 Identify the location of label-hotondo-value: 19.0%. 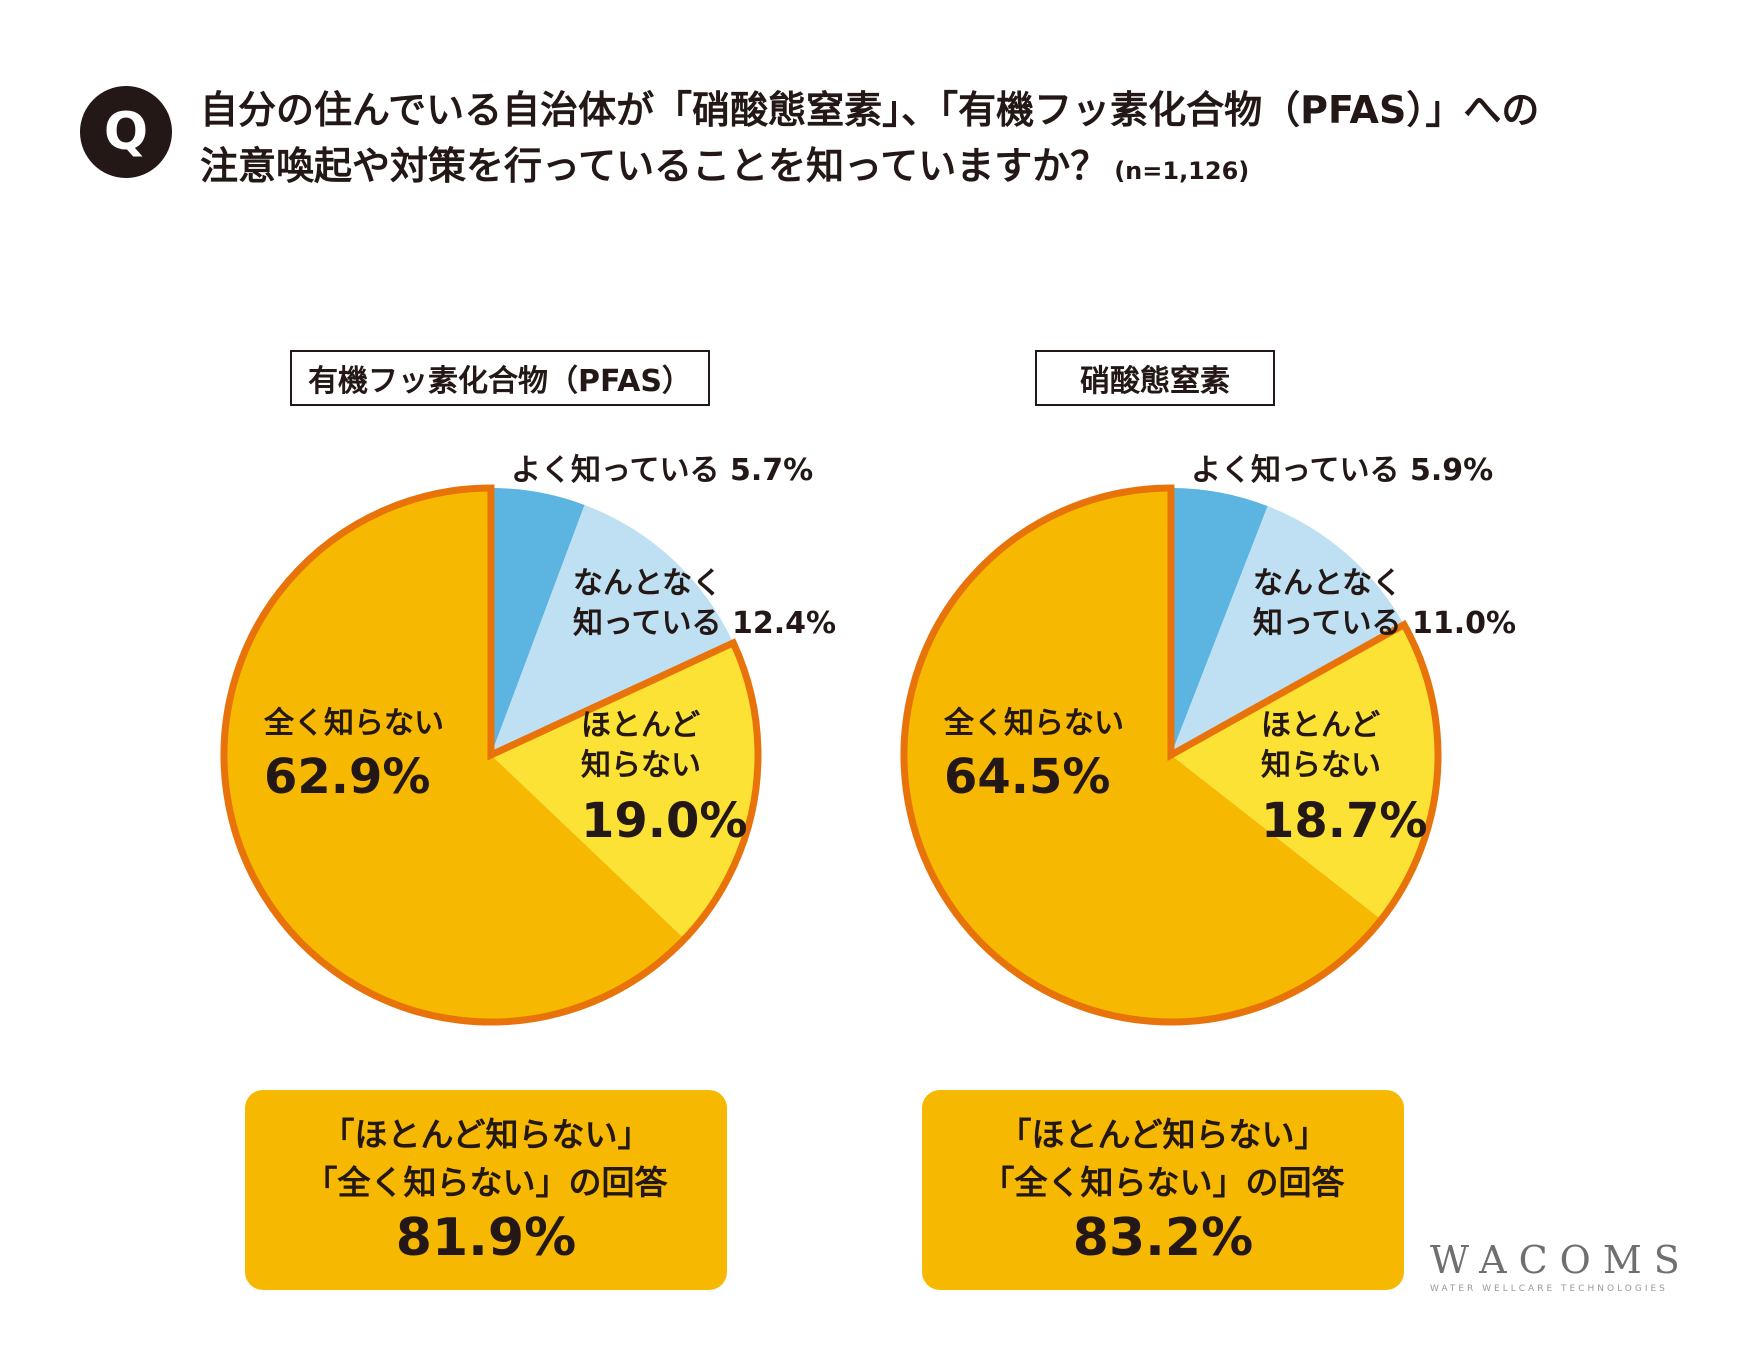
(664, 821).